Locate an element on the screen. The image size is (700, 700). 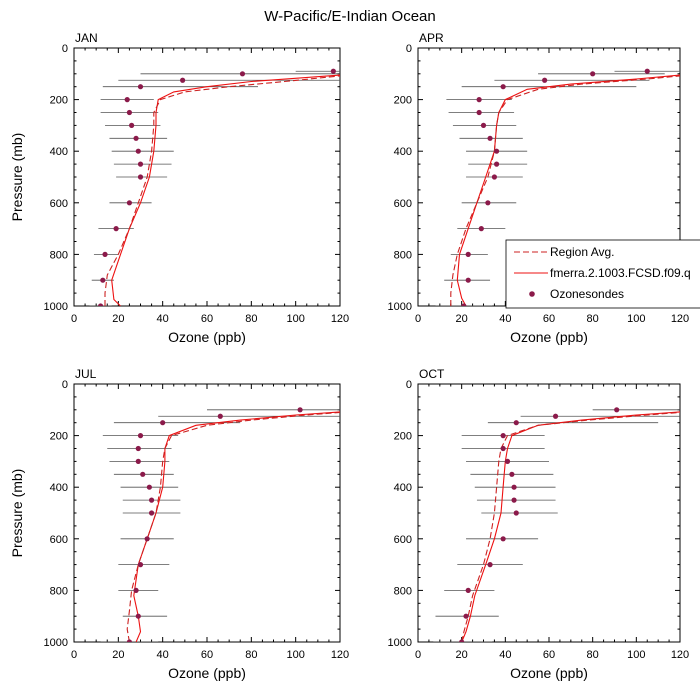
legend-label: Ozonesondes is located at coordinates (587, 294).